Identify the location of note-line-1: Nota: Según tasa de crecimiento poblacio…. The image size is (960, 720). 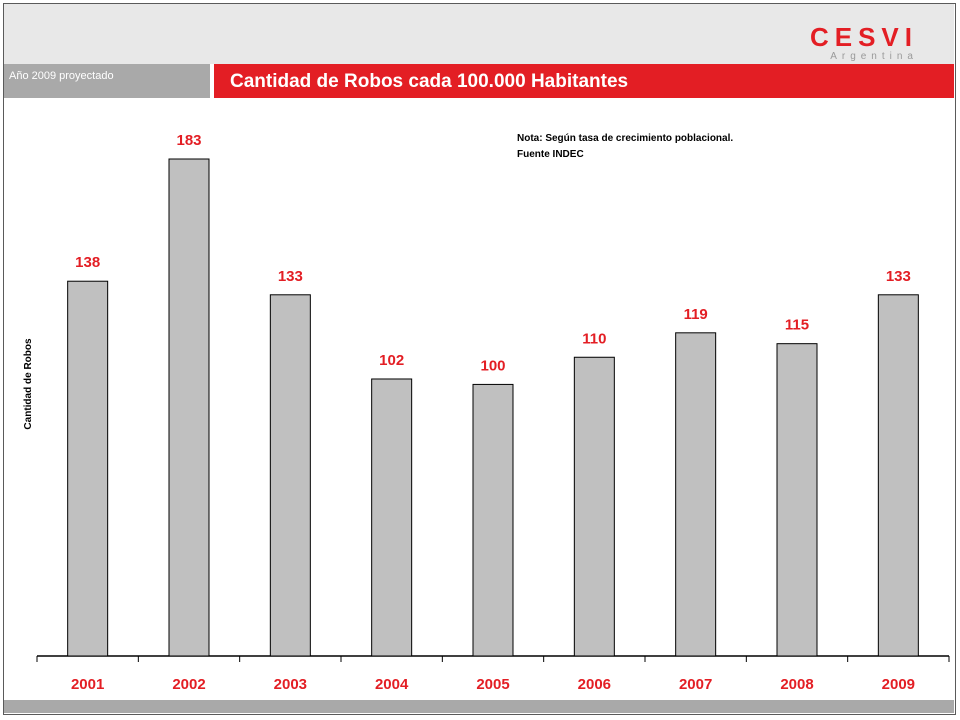
(625, 138).